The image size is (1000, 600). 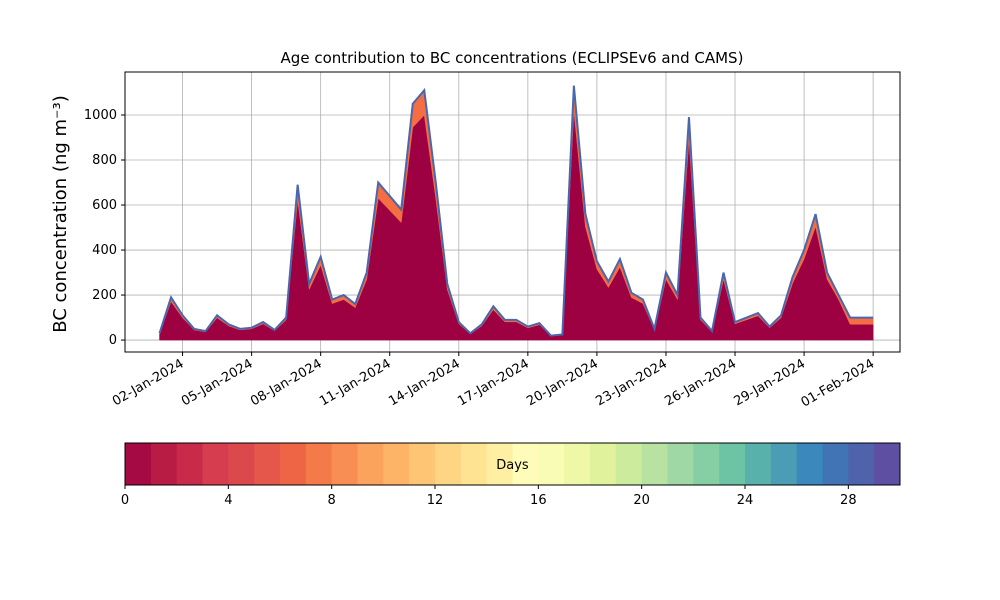 I want to click on y-tick-label: 1000, so click(x=100, y=115).